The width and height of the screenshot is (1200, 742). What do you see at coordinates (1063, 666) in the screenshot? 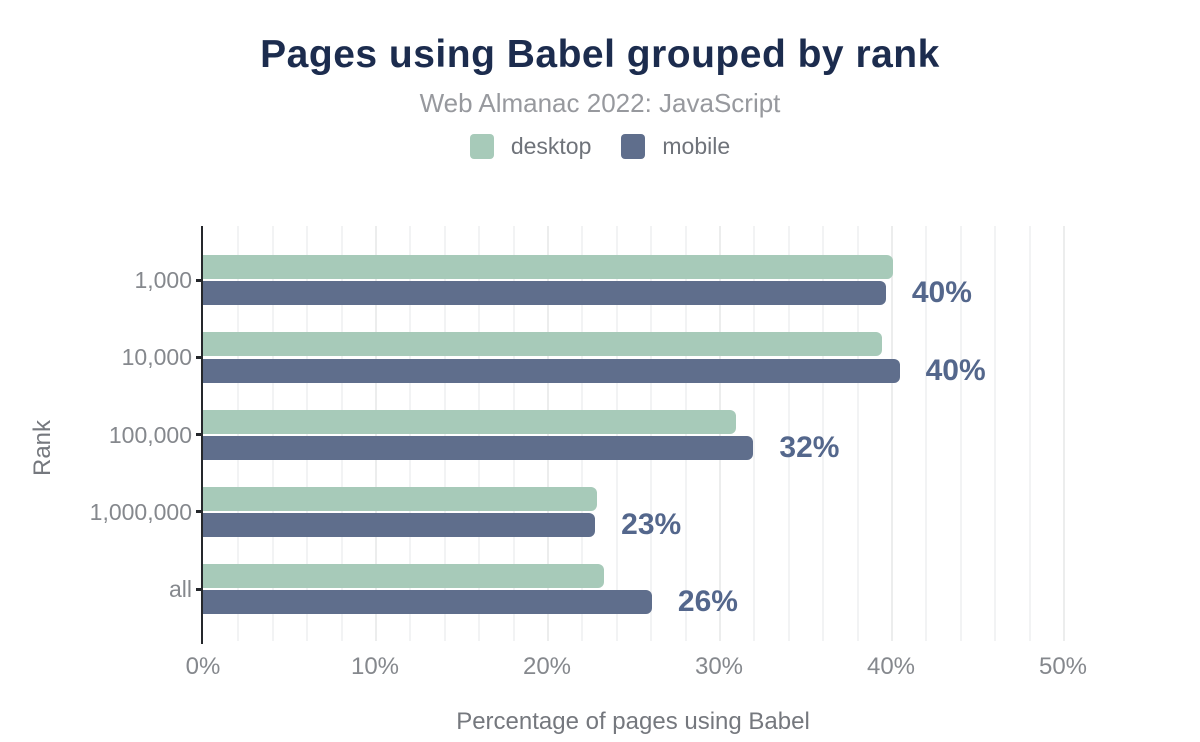
I see `x-axis-tick-label: 50%` at bounding box center [1063, 666].